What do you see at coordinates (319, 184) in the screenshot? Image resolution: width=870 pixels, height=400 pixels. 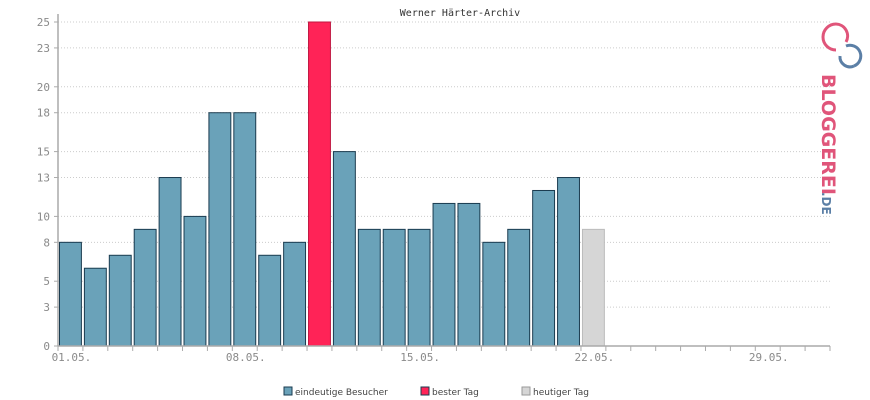 I see `bar-best-day` at bounding box center [319, 184].